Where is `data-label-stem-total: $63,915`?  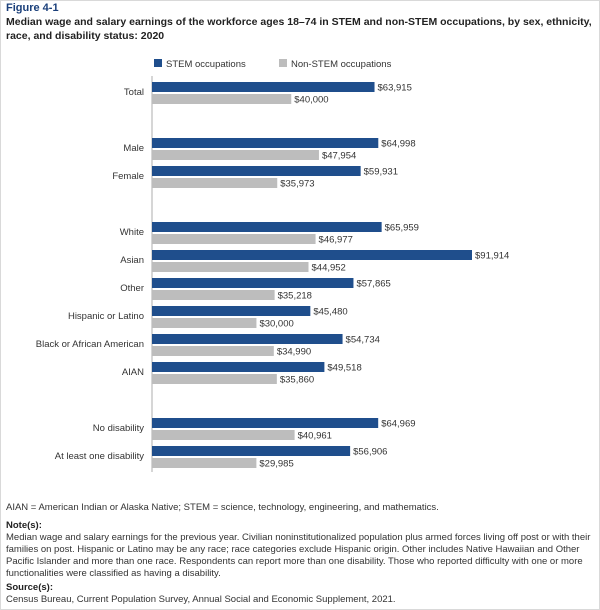 data-label-stem-total: $63,915 is located at coordinates (395, 88).